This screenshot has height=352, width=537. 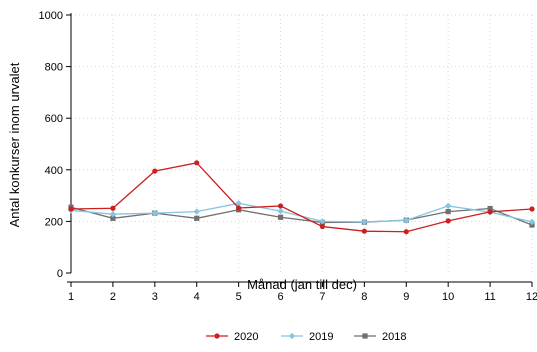 I want to click on x-tick-label: 9, so click(x=406, y=297).